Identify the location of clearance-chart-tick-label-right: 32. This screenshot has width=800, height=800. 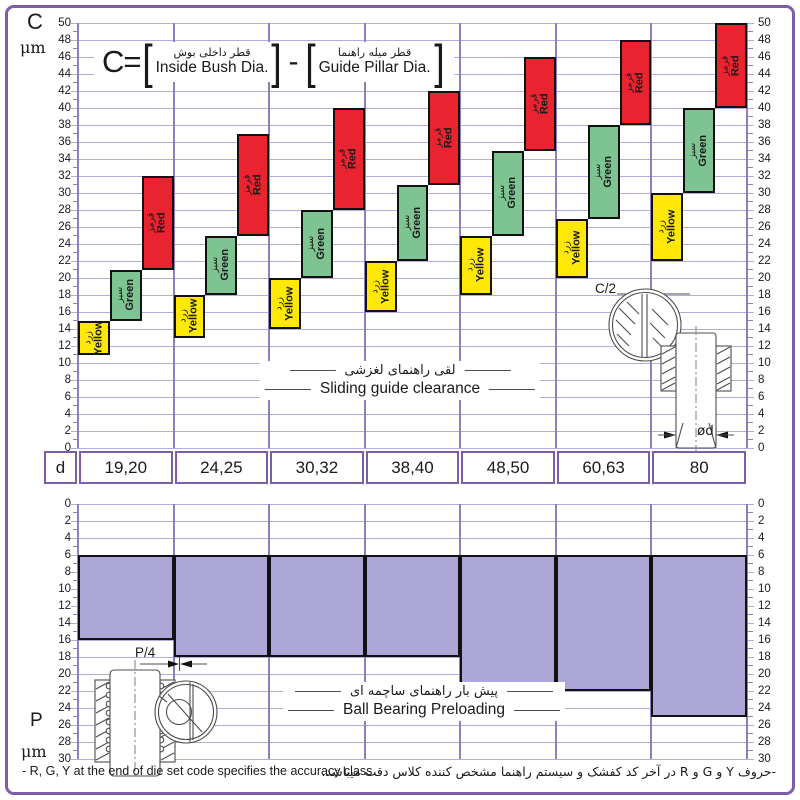
(764, 176).